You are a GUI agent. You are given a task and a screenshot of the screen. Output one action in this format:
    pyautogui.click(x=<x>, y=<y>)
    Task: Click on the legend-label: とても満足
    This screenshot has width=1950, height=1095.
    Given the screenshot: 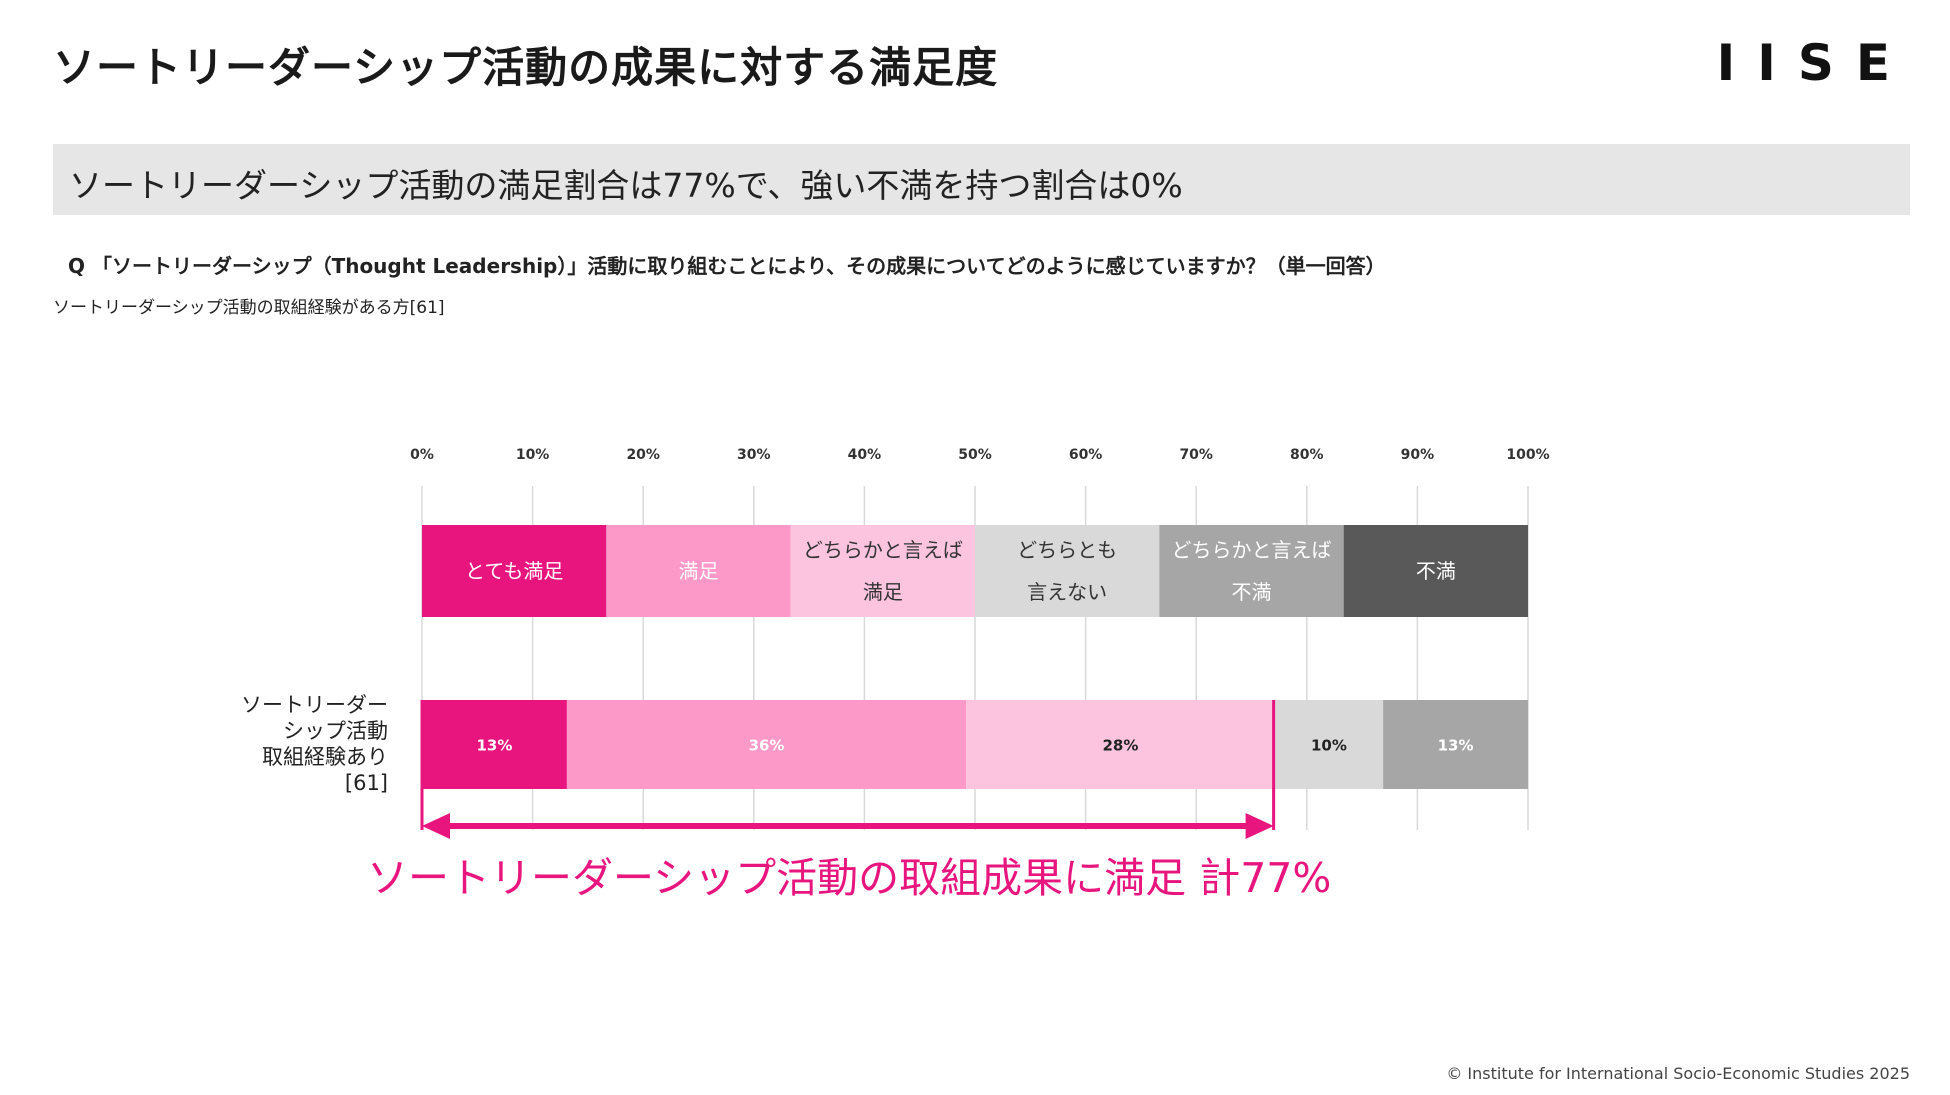 What is the action you would take?
    pyautogui.click(x=514, y=571)
    